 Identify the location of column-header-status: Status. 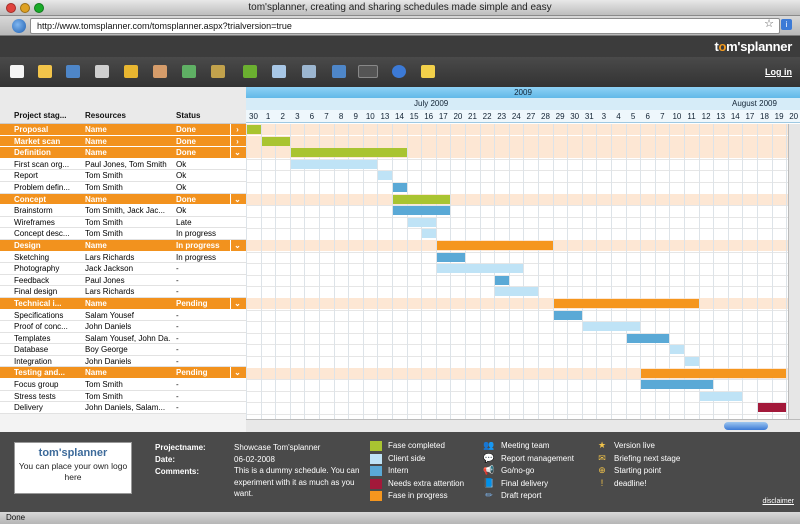
(188, 115).